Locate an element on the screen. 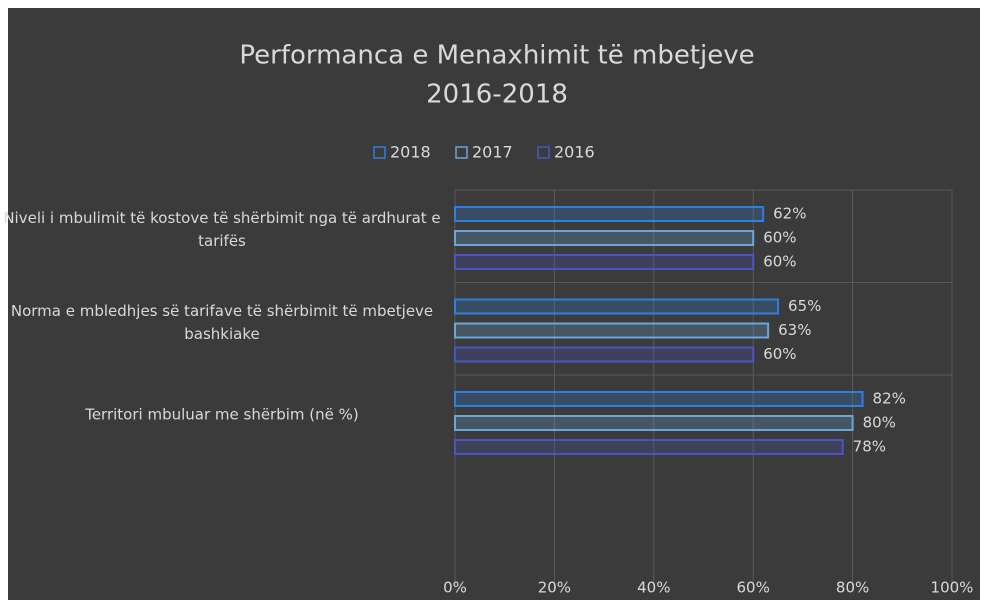 This screenshot has width=987, height=604. legend-label: 2018 is located at coordinates (410, 152).